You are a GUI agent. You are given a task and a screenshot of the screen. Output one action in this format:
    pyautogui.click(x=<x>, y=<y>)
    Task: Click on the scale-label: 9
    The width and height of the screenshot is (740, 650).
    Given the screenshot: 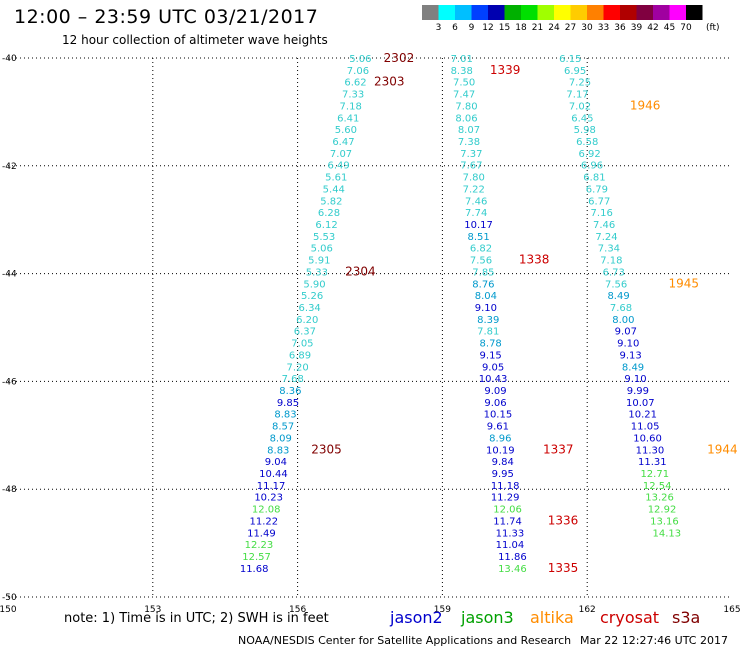 What is the action you would take?
    pyautogui.click(x=471, y=28)
    